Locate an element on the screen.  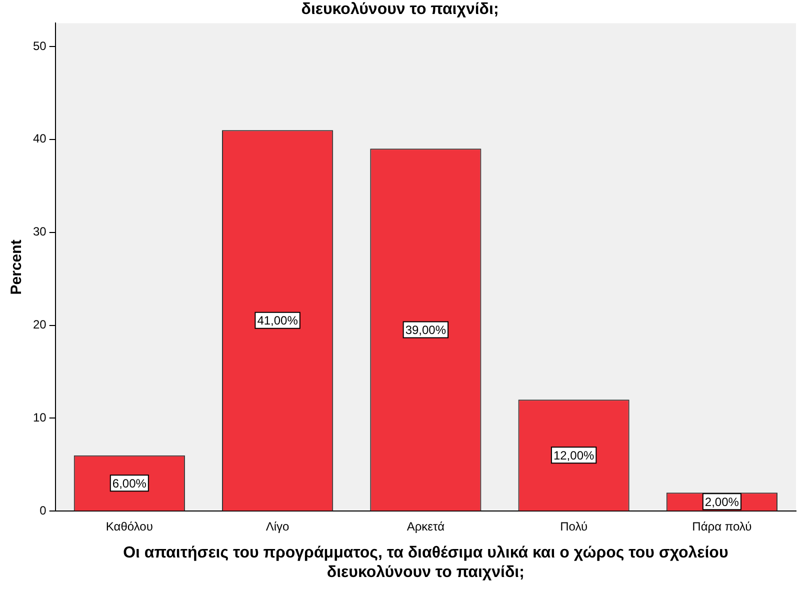
y-tick-label: 0 is located at coordinates (43, 511).